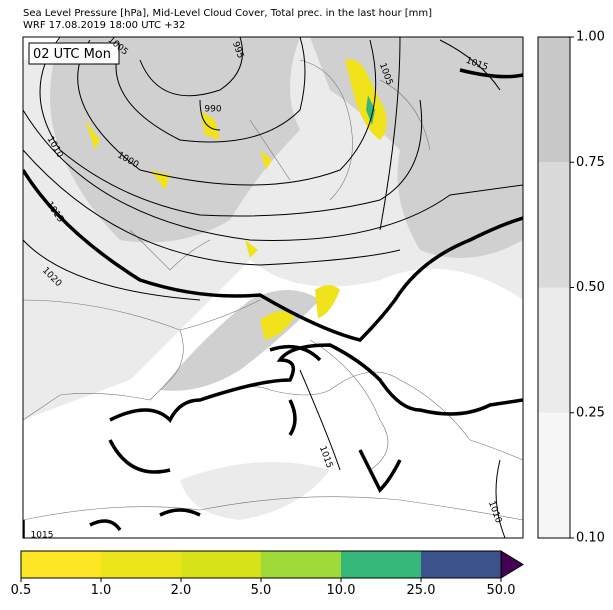 The width and height of the screenshot is (613, 610). I want to click on isobar-label: 1015, so click(42, 536).